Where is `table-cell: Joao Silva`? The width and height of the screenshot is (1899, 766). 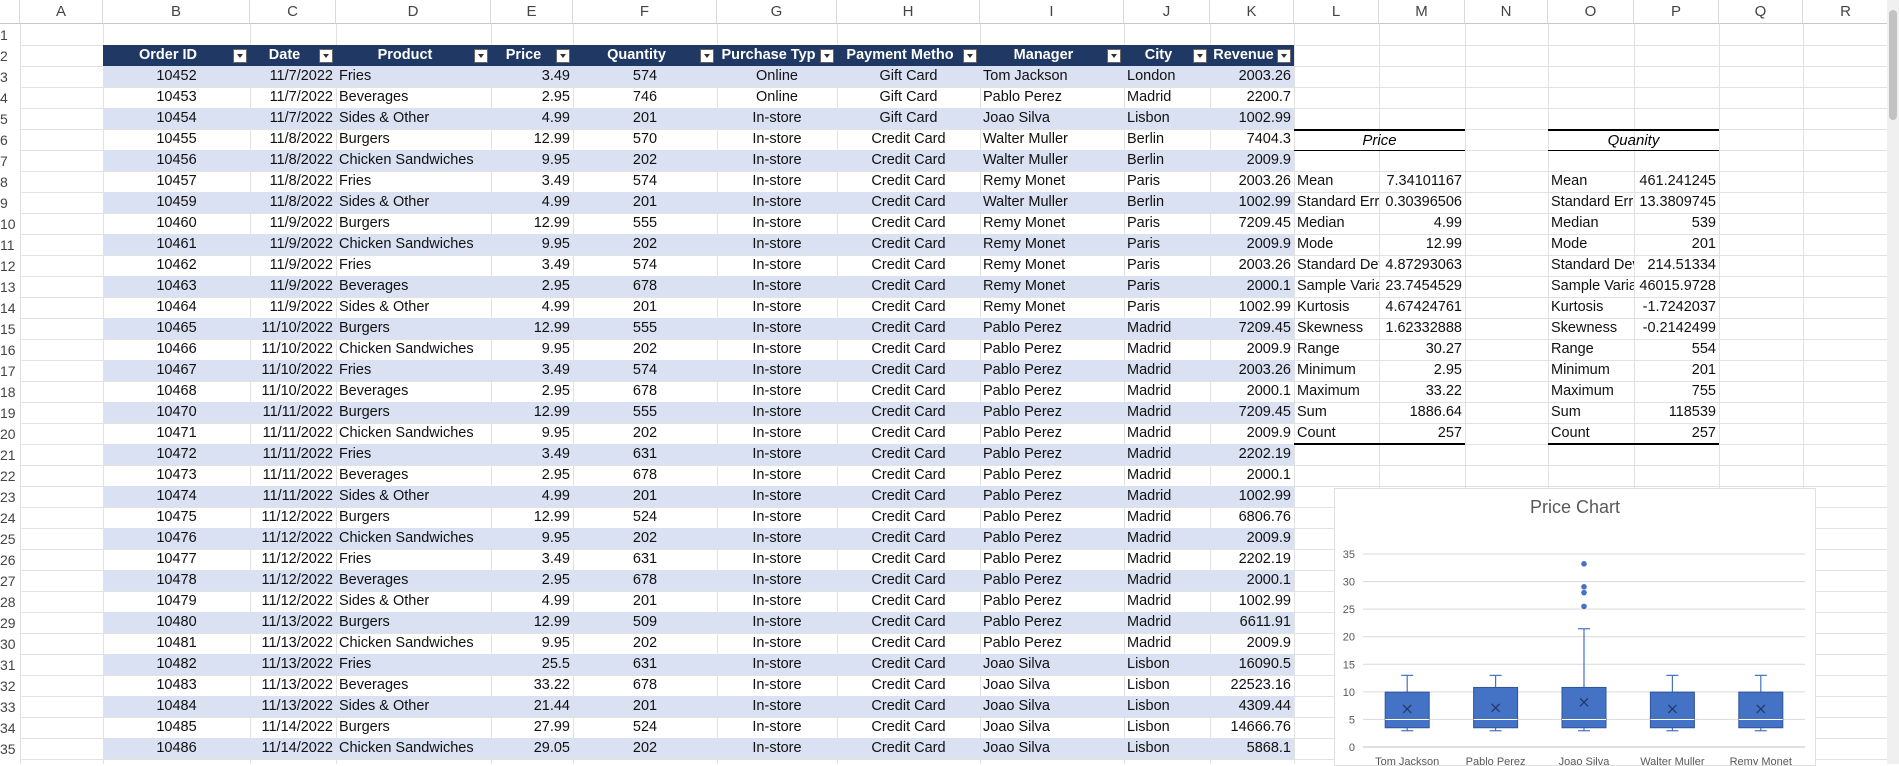 table-cell: Joao Silva is located at coordinates (1016, 118).